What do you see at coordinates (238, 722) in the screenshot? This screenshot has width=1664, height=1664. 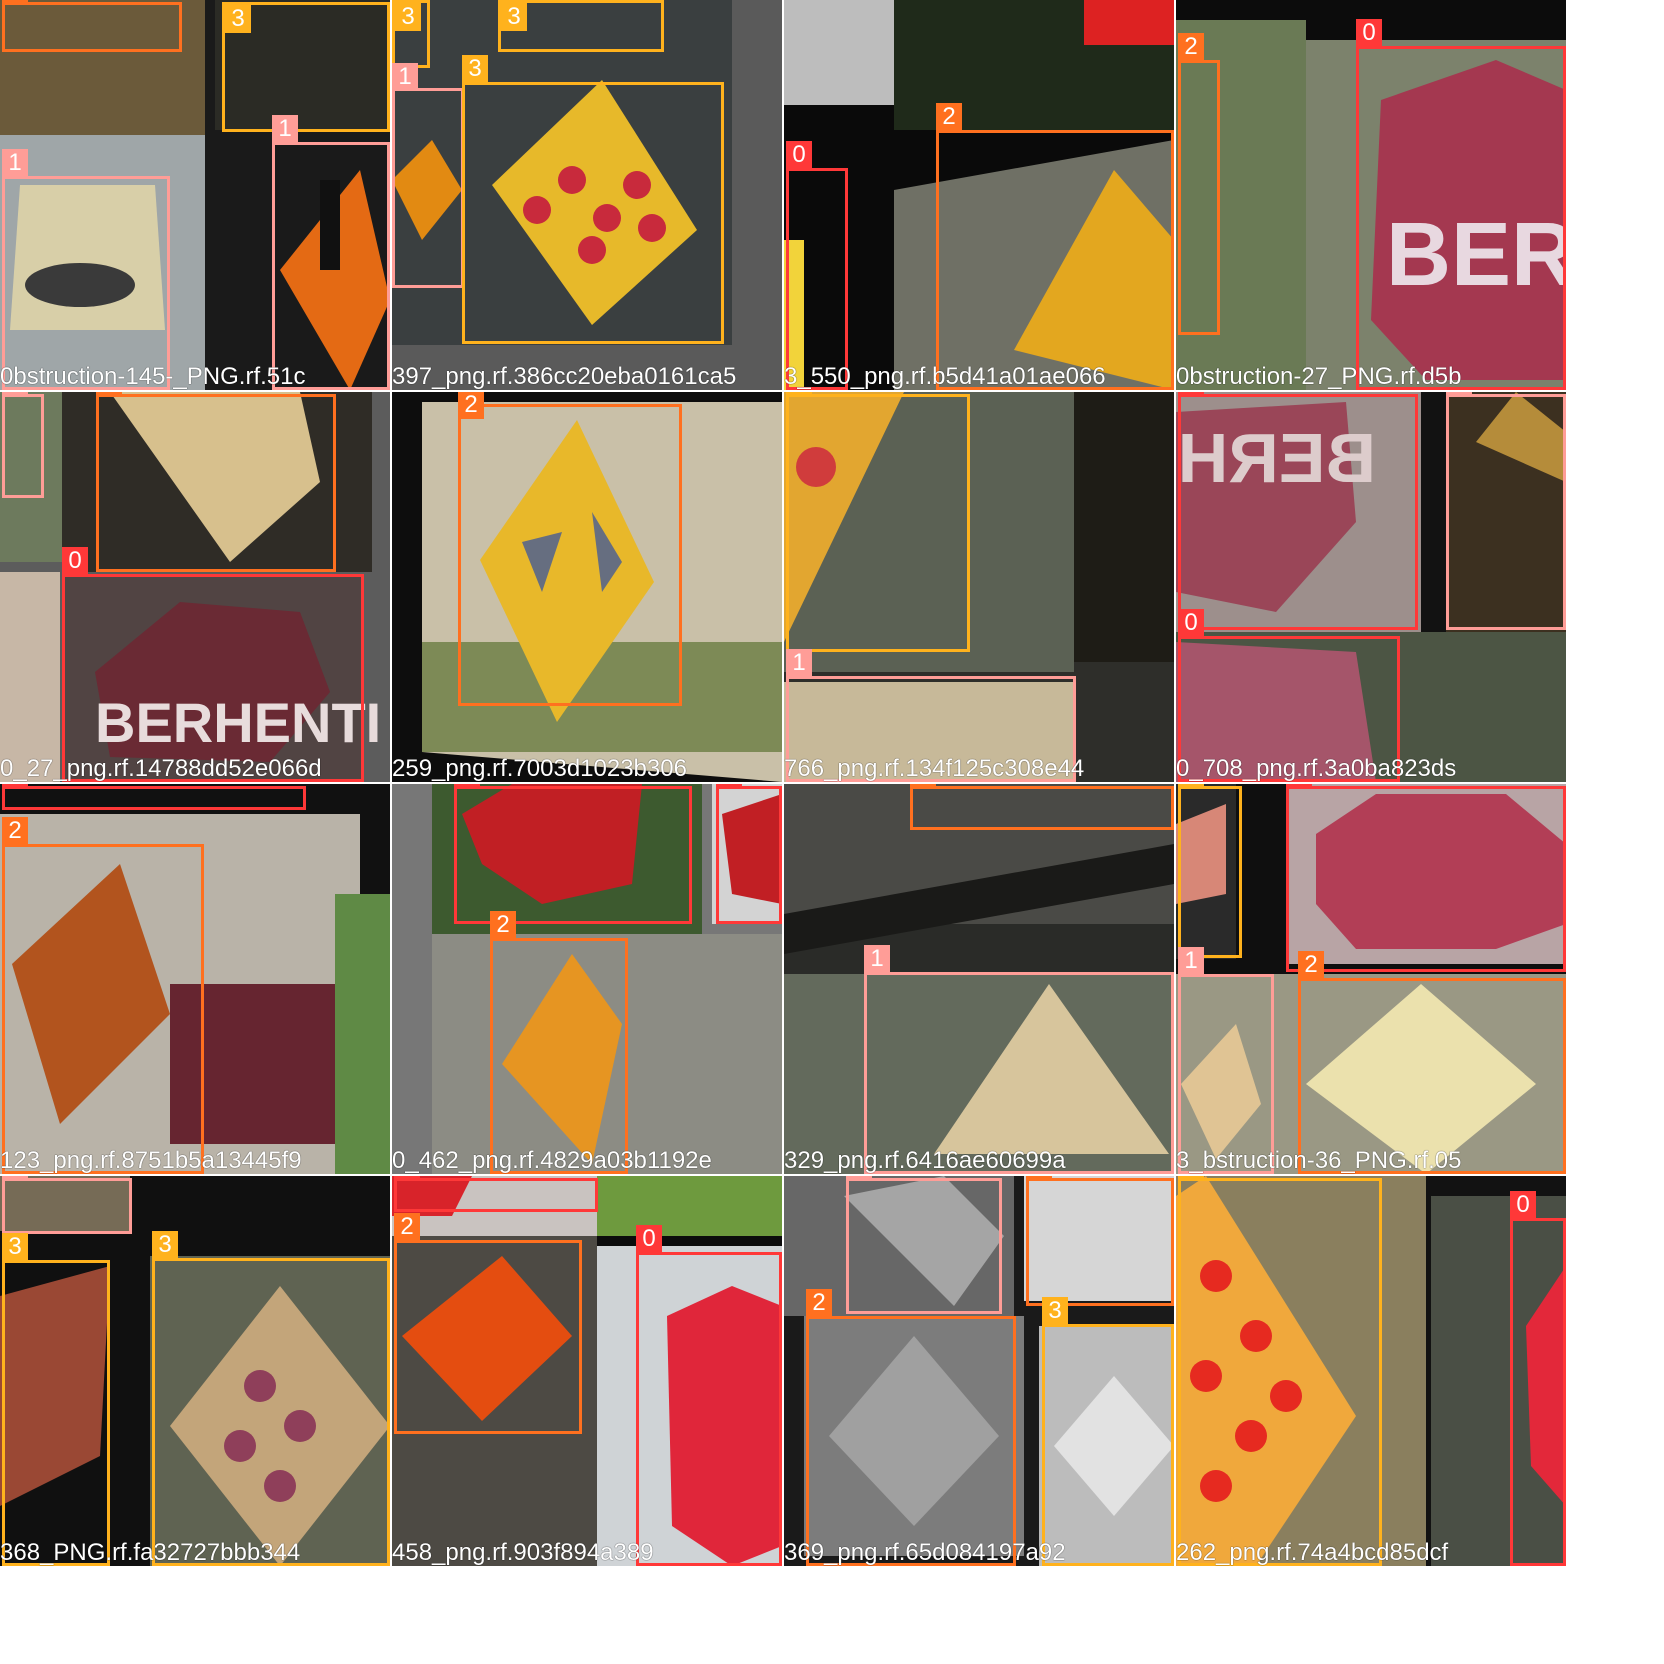 I see `svg-text: BERHENTI` at bounding box center [238, 722].